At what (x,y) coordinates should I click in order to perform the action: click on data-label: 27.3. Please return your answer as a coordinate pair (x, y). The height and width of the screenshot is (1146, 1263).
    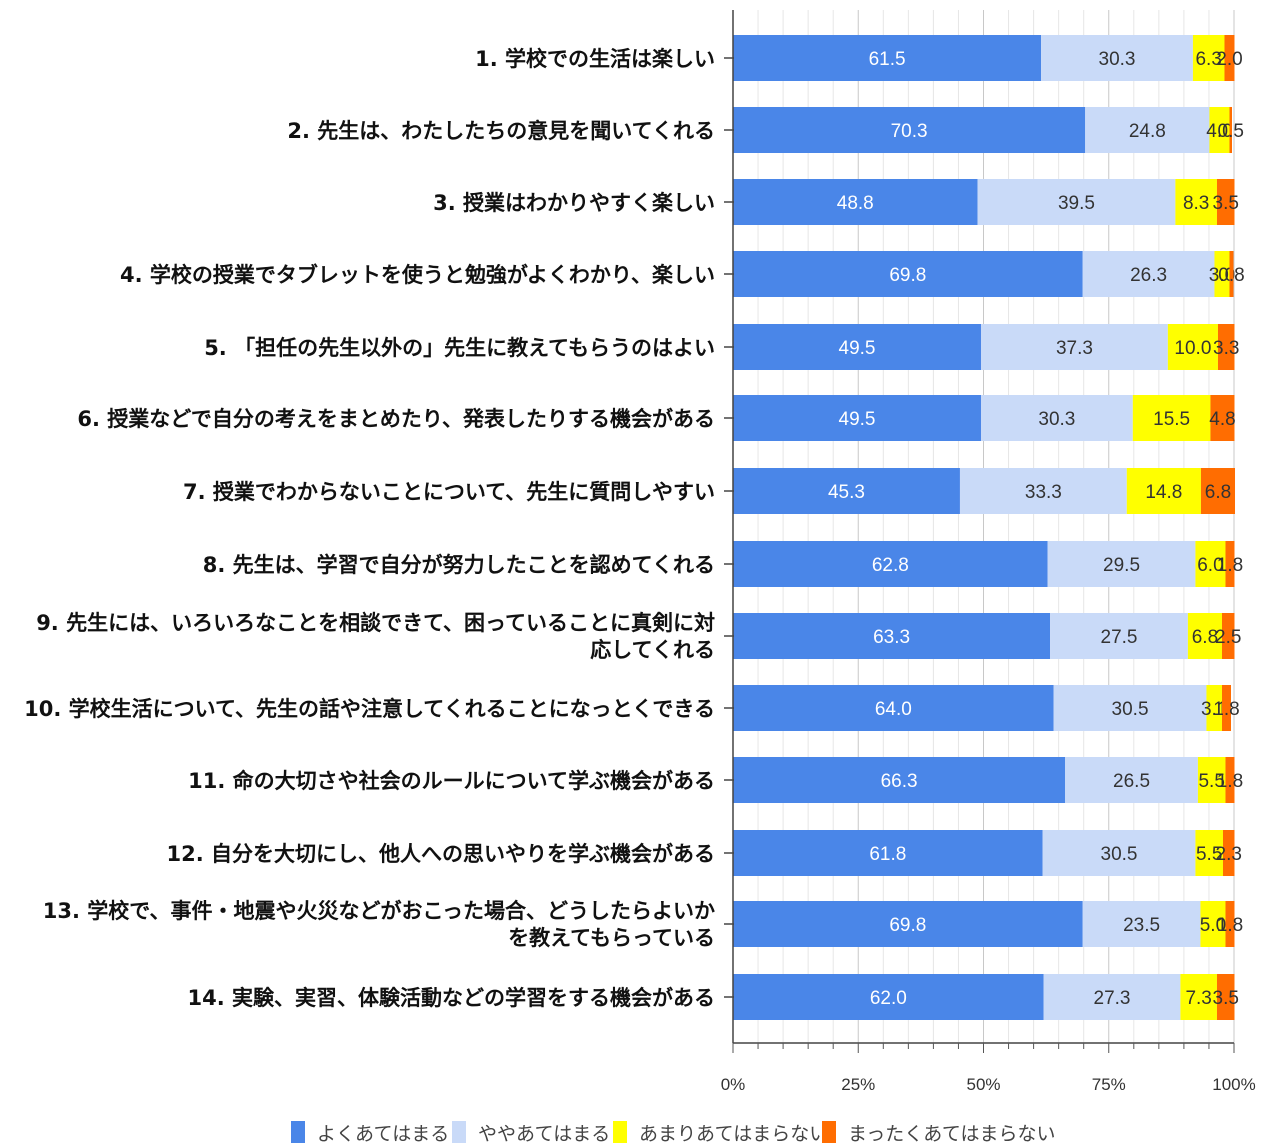
    Looking at the image, I should click on (1112, 998).